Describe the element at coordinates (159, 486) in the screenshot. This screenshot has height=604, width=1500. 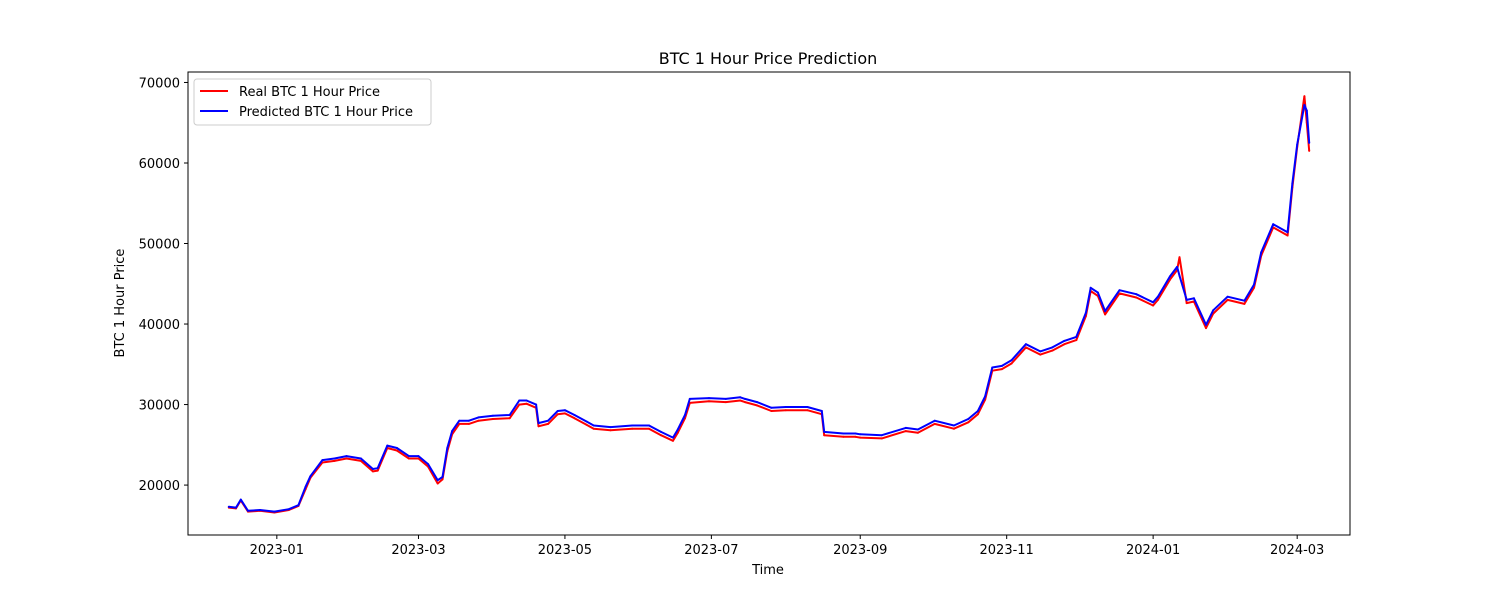
I see `y-tick-label: 20000` at that location.